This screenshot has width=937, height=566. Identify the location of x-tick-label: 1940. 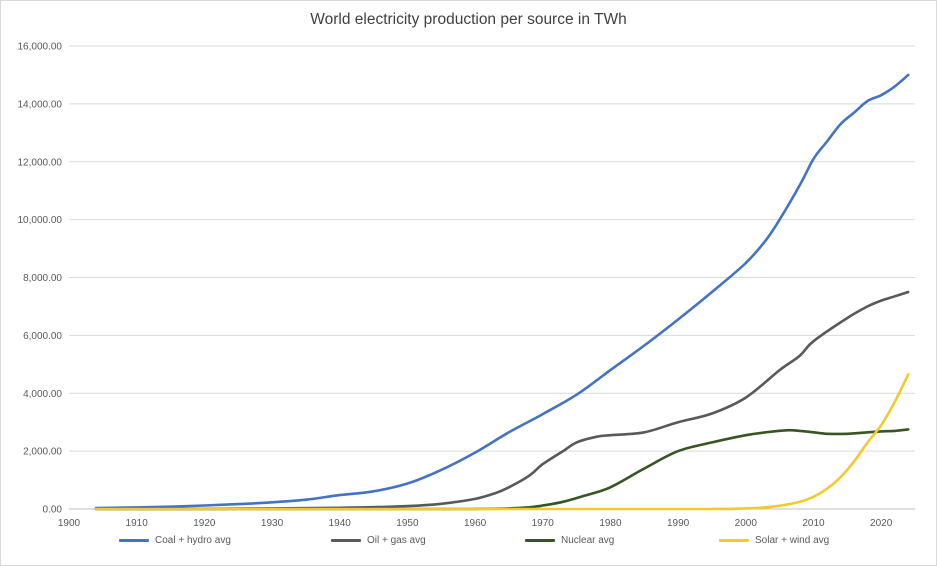
(340, 523).